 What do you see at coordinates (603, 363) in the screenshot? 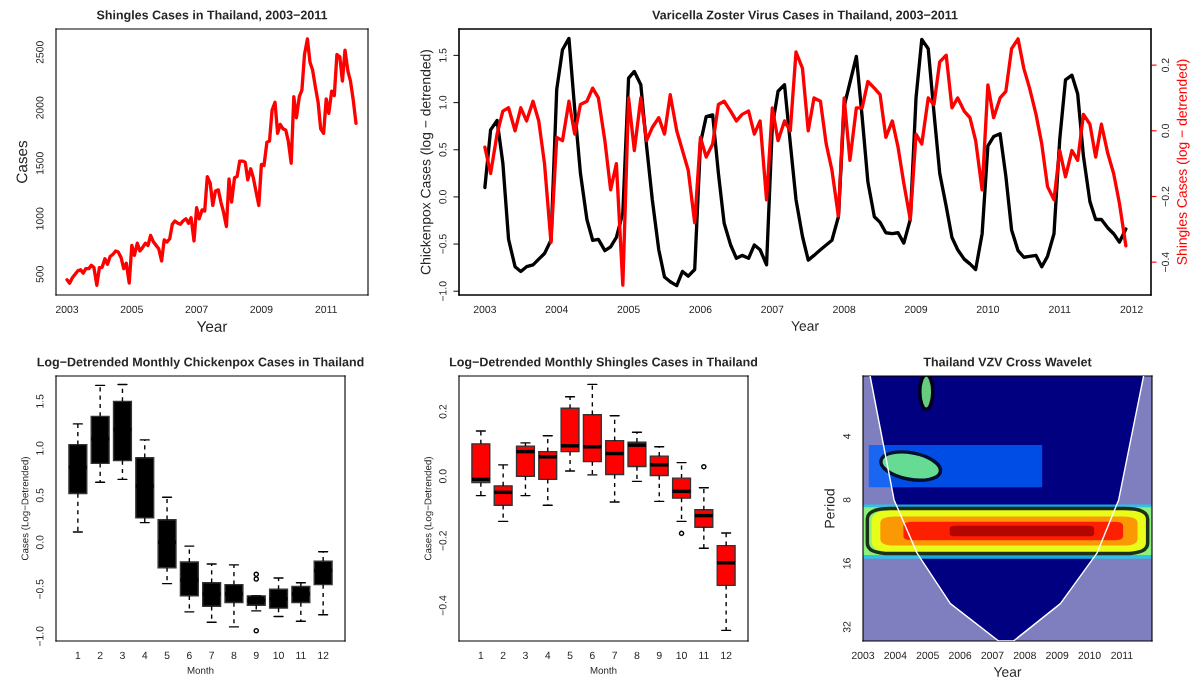
I see `chart-title: Log−Detrended Monthly Shingles Cases in Thailand` at bounding box center [603, 363].